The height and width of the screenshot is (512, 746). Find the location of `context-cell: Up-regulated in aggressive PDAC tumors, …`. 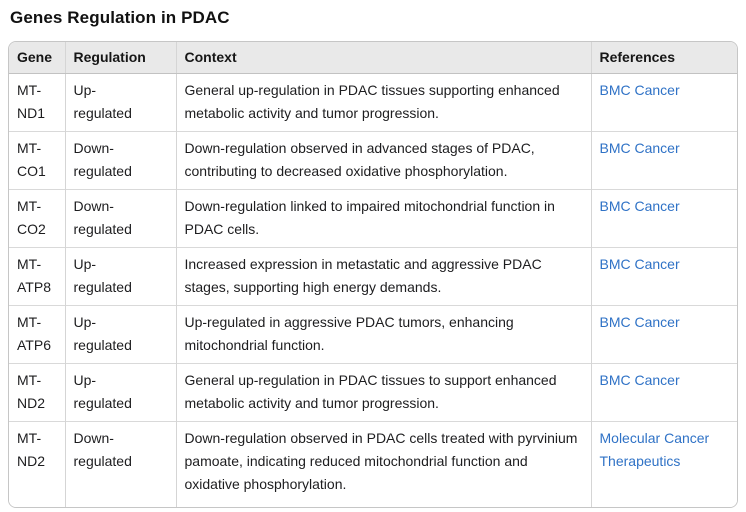

context-cell: Up-regulated in aggressive PDAC tumors, … is located at coordinates (383, 334).